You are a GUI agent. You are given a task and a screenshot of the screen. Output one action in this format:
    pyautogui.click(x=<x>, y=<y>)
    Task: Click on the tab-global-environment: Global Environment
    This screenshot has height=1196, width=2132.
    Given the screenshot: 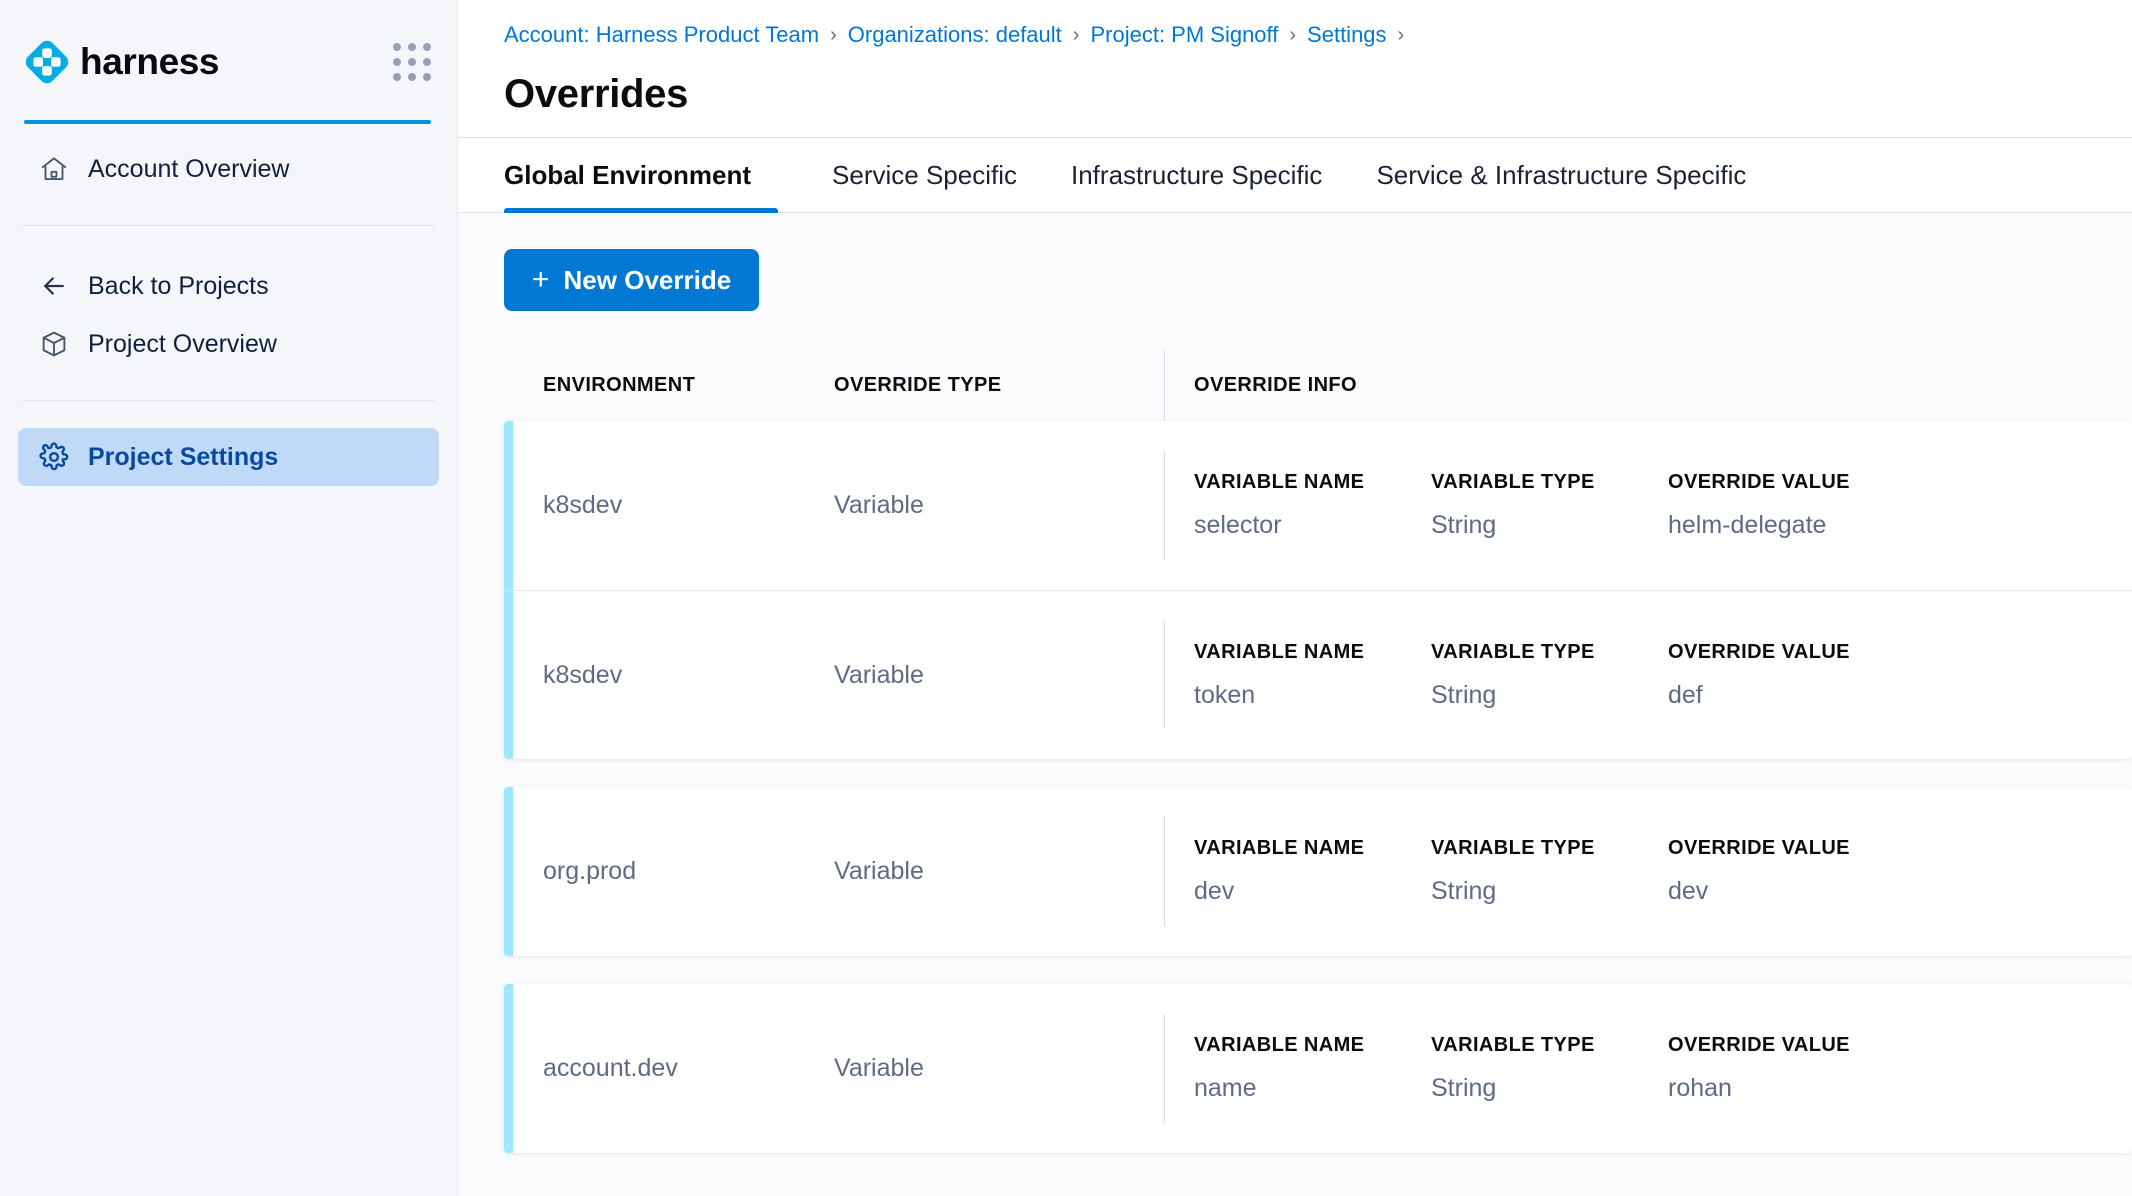 What is the action you would take?
    pyautogui.click(x=641, y=175)
    